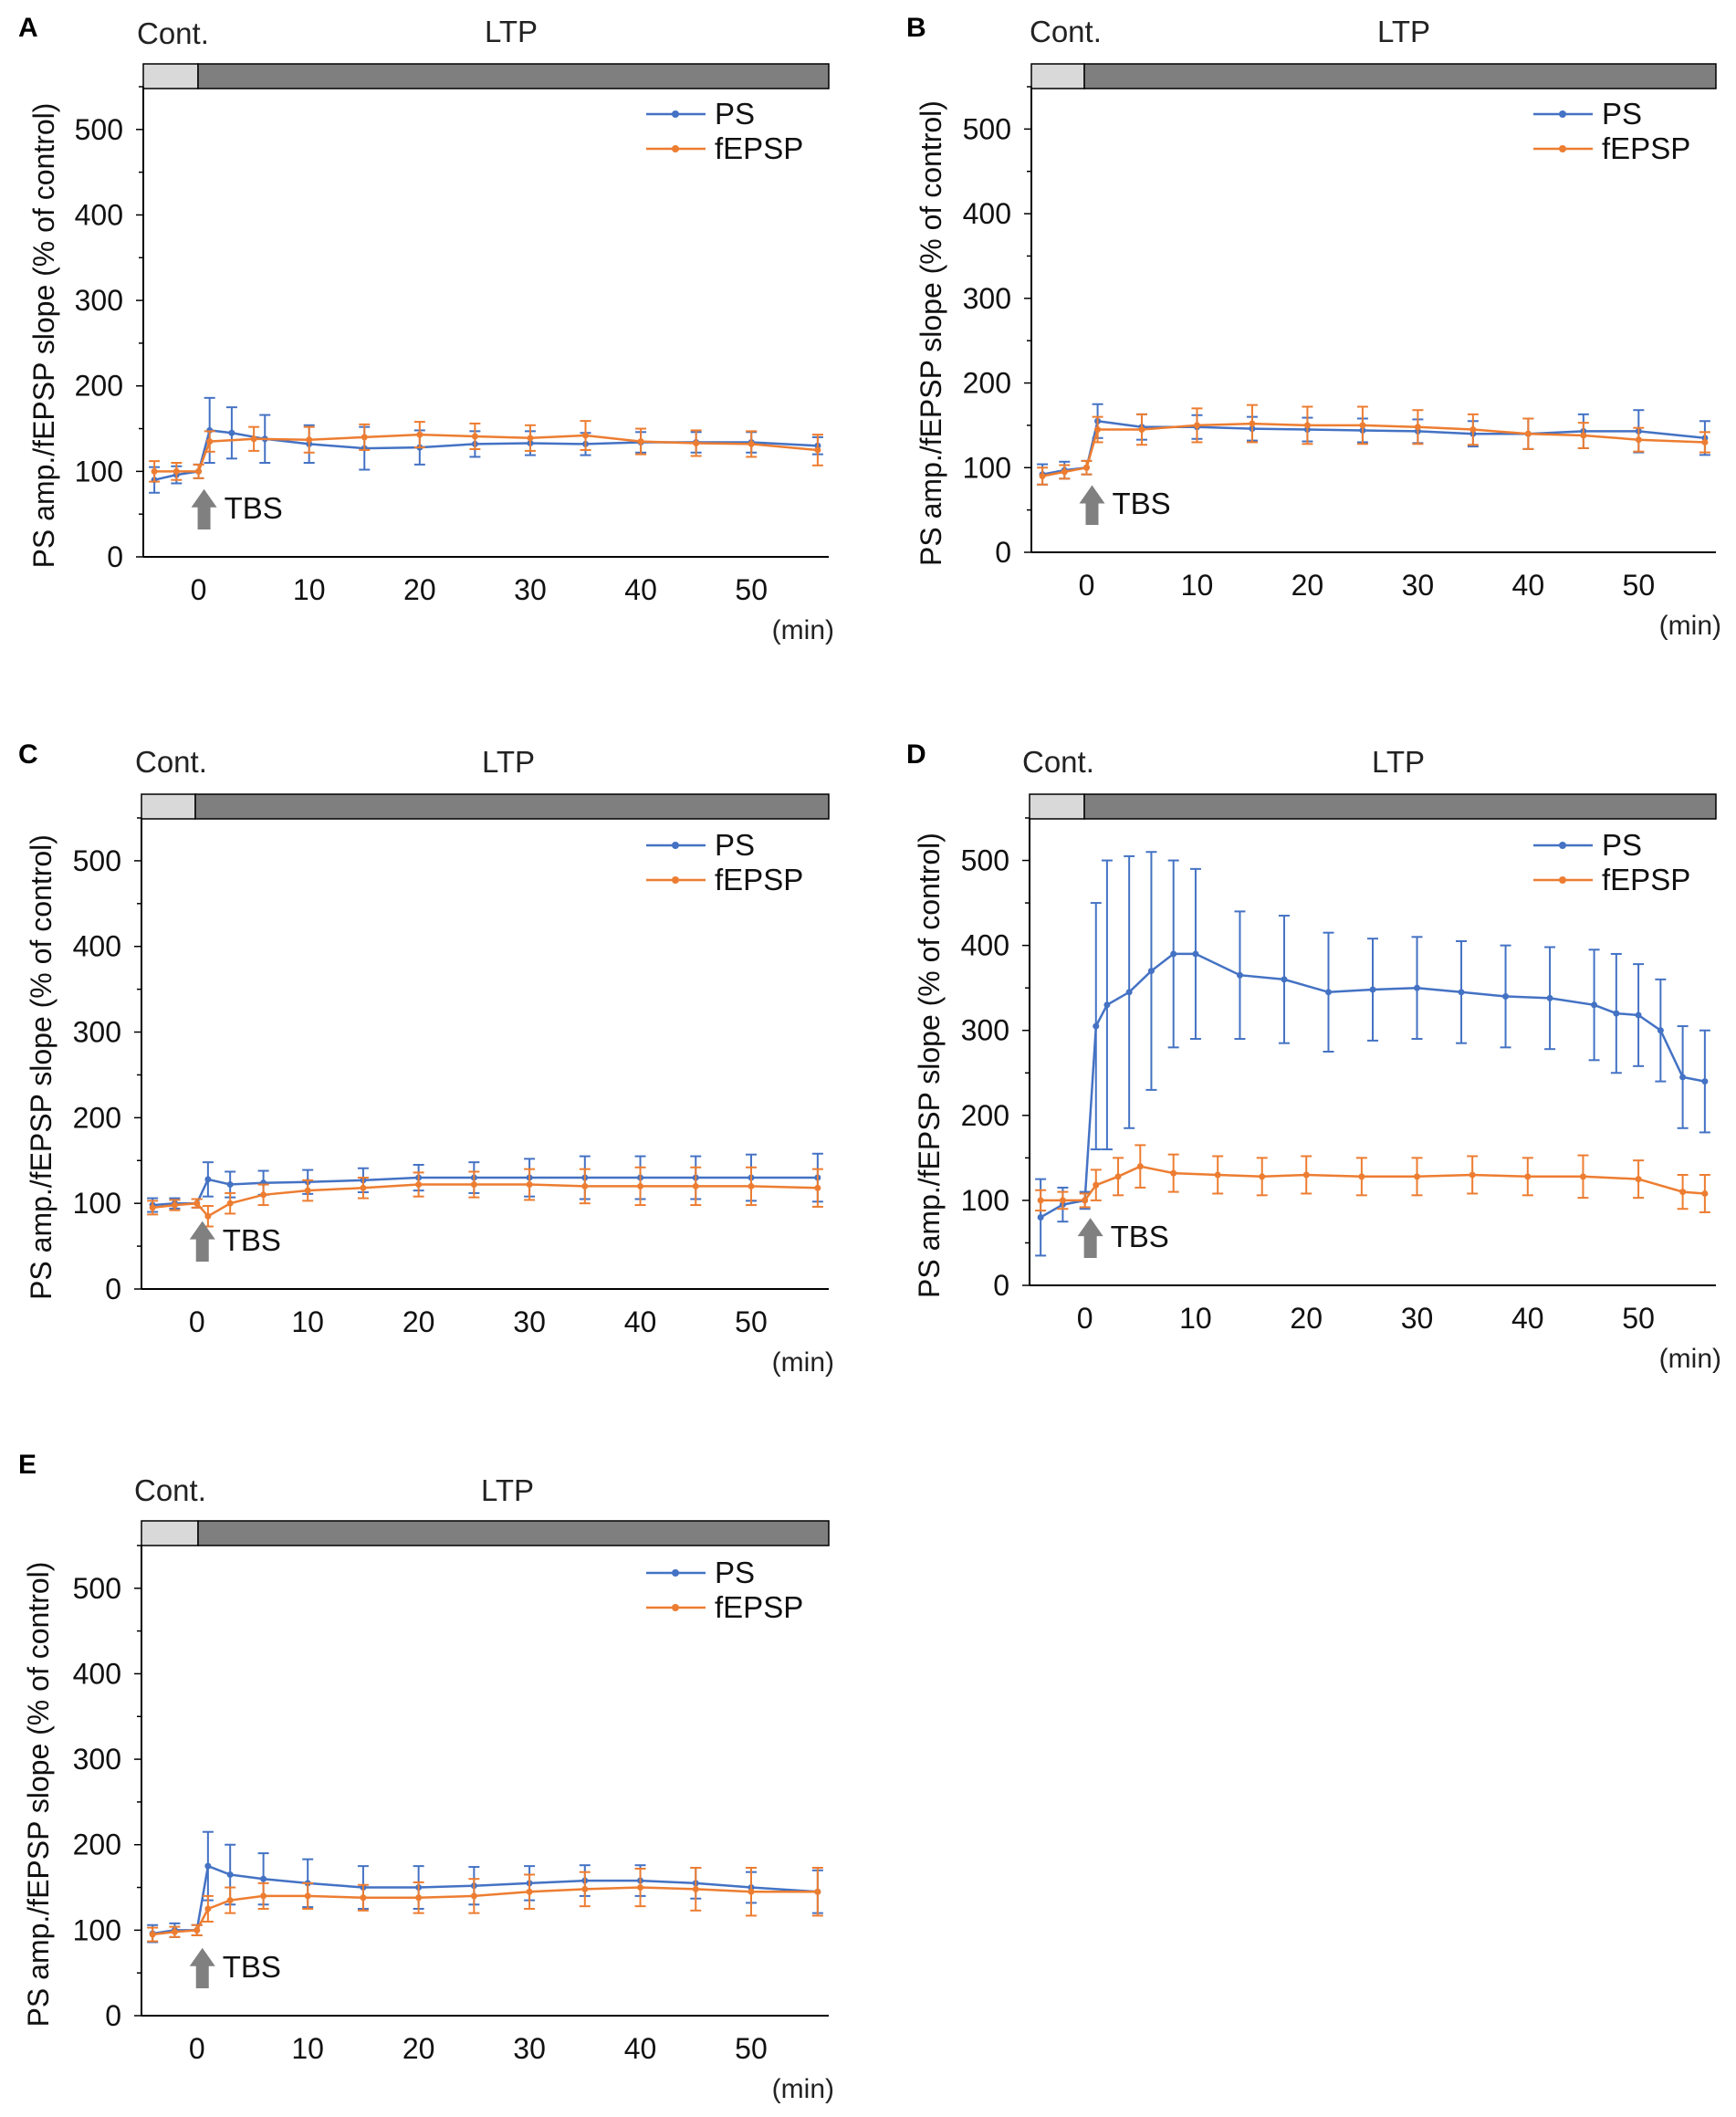 This screenshot has height=2117, width=1736. I want to click on y-axis-title: PS amp./fEPSP slope (% of control), so click(929, 1065).